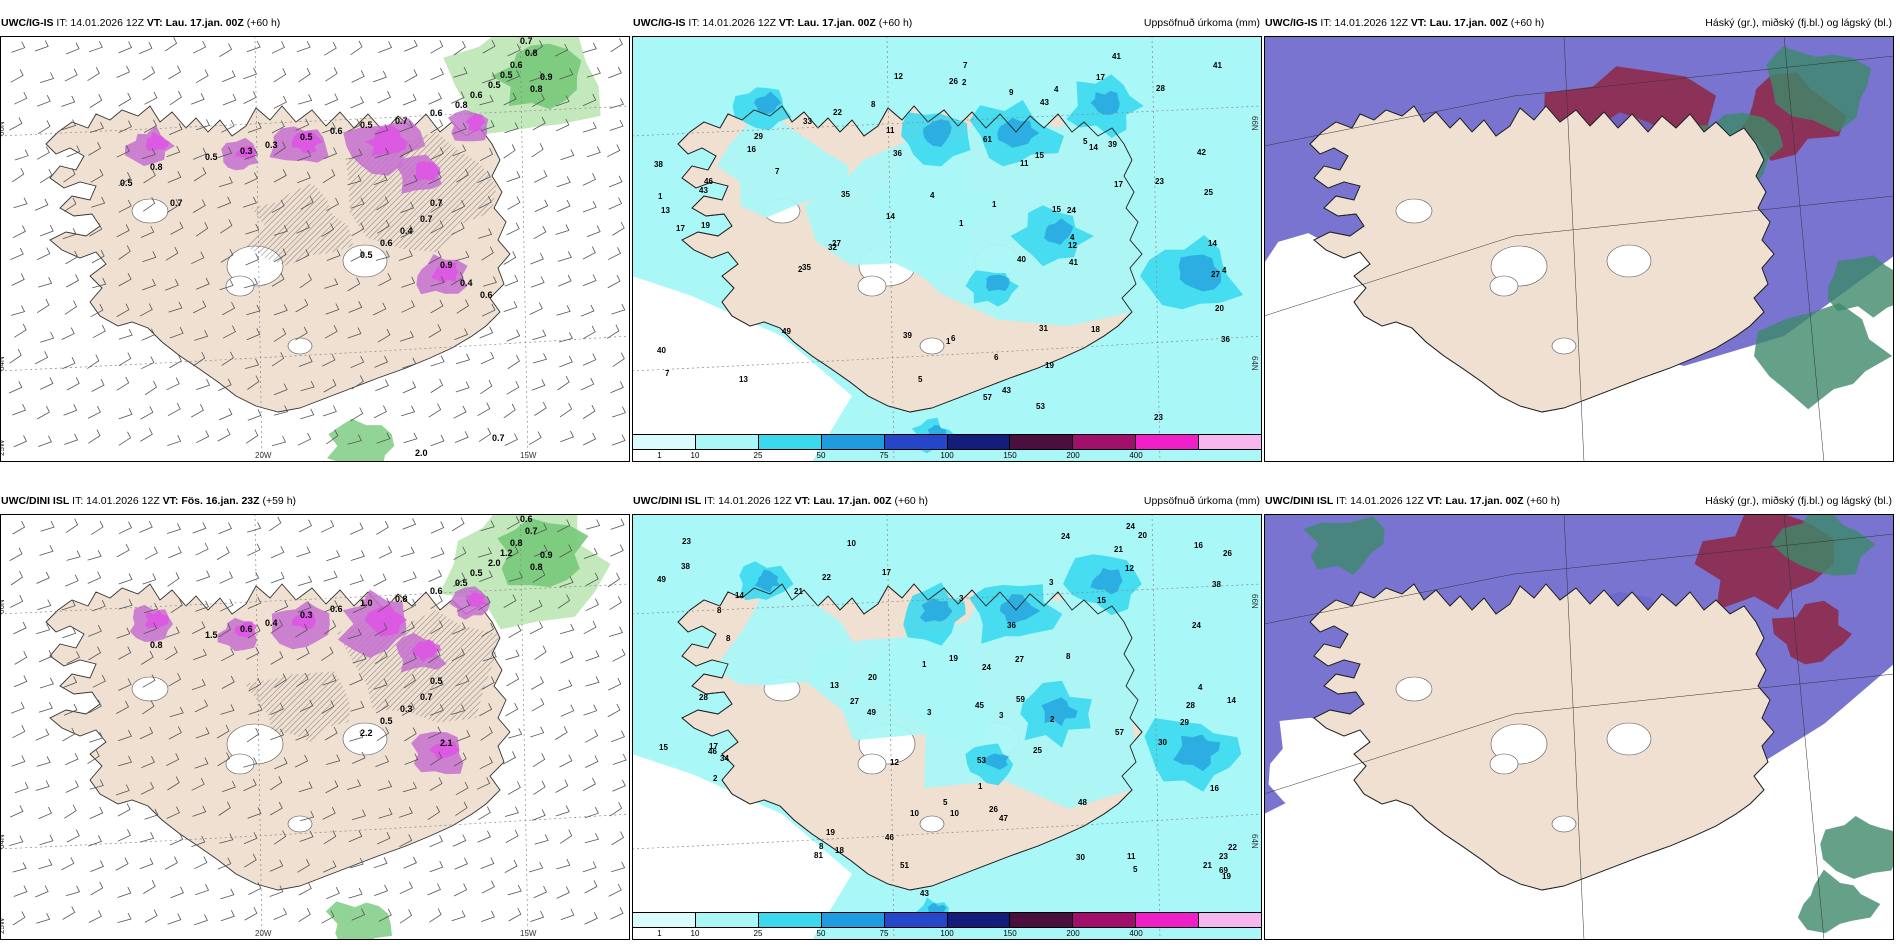  Describe the element at coordinates (932, 824) in the screenshot. I see `glacier` at that location.